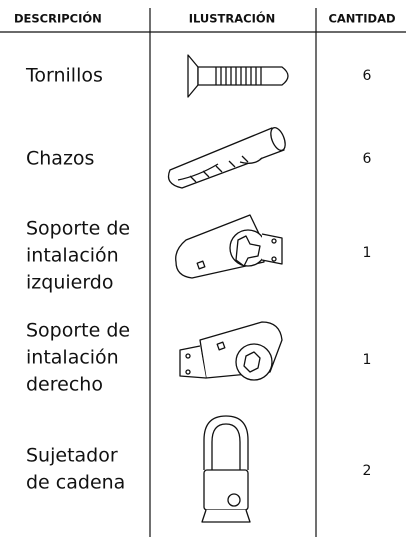 Image resolution: width=406 pixels, height=539 pixels. What do you see at coordinates (361, 19) in the screenshot?
I see `header-cell: CANTIDAD` at bounding box center [361, 19].